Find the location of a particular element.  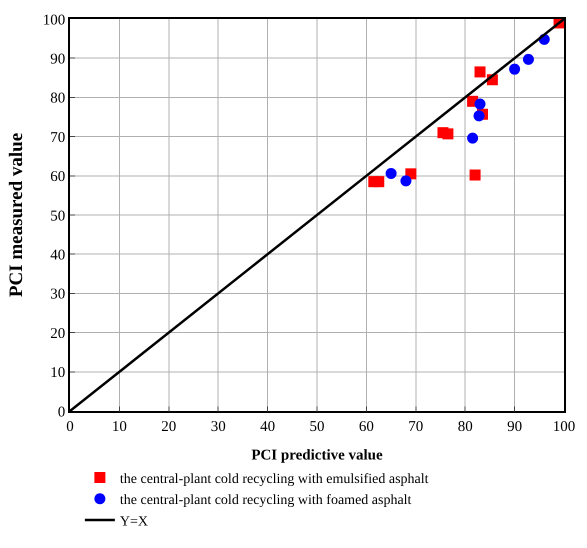

y-tick-label: 40 is located at coordinates (58, 255).